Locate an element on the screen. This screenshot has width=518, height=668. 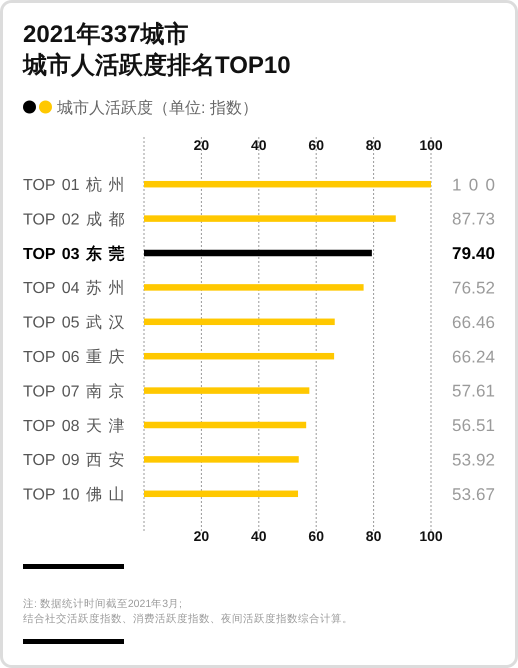
x-tick-label: 40 is located at coordinates (259, 145).